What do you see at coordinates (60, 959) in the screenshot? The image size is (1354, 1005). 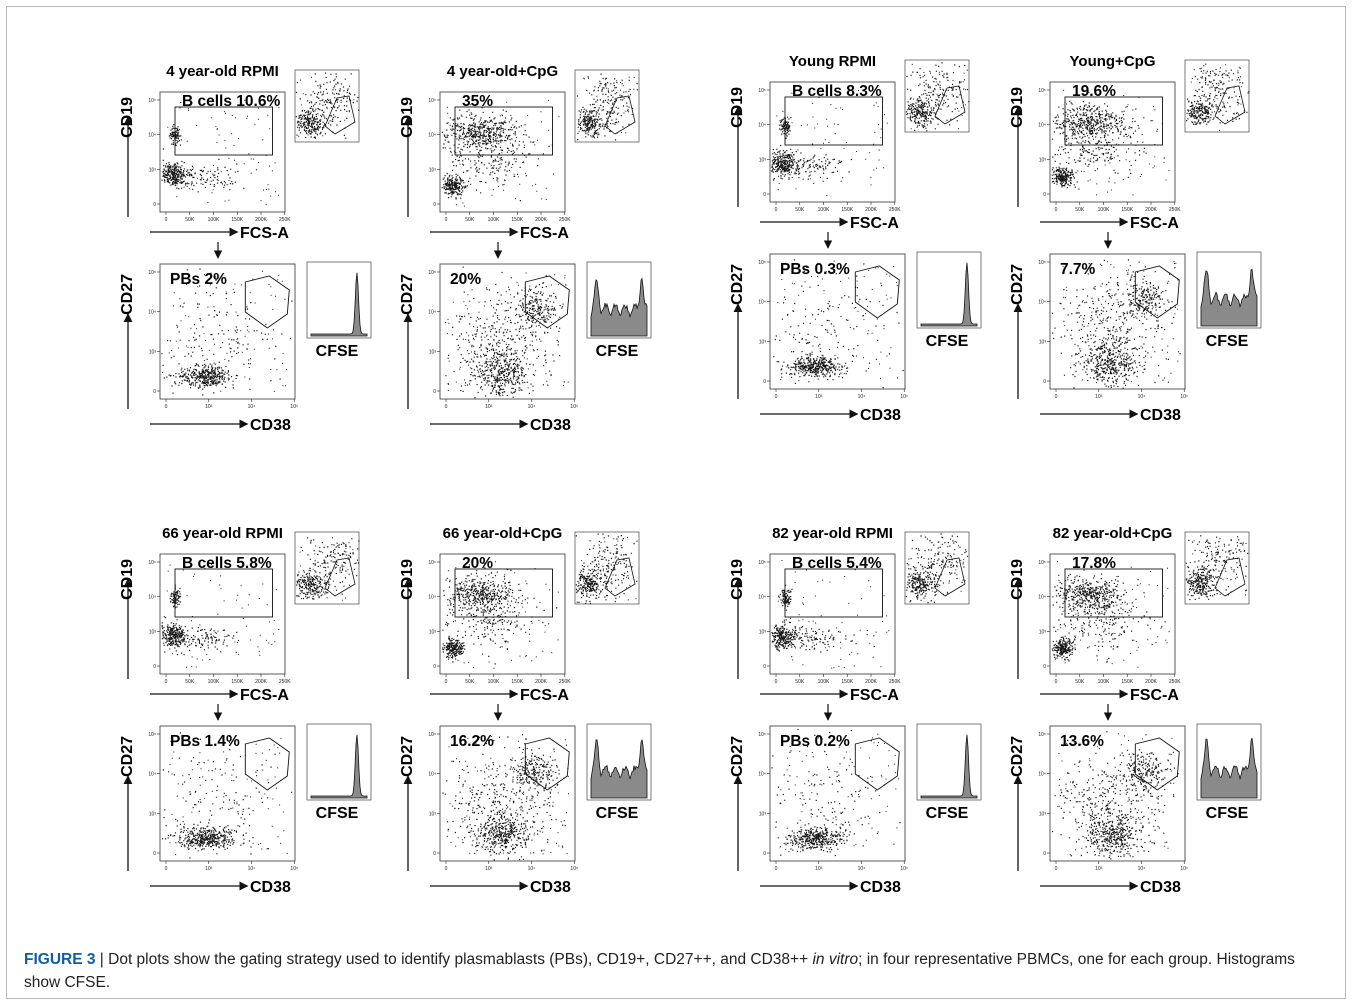 I see `caption-figure-label: FIGURE 3` at bounding box center [60, 959].